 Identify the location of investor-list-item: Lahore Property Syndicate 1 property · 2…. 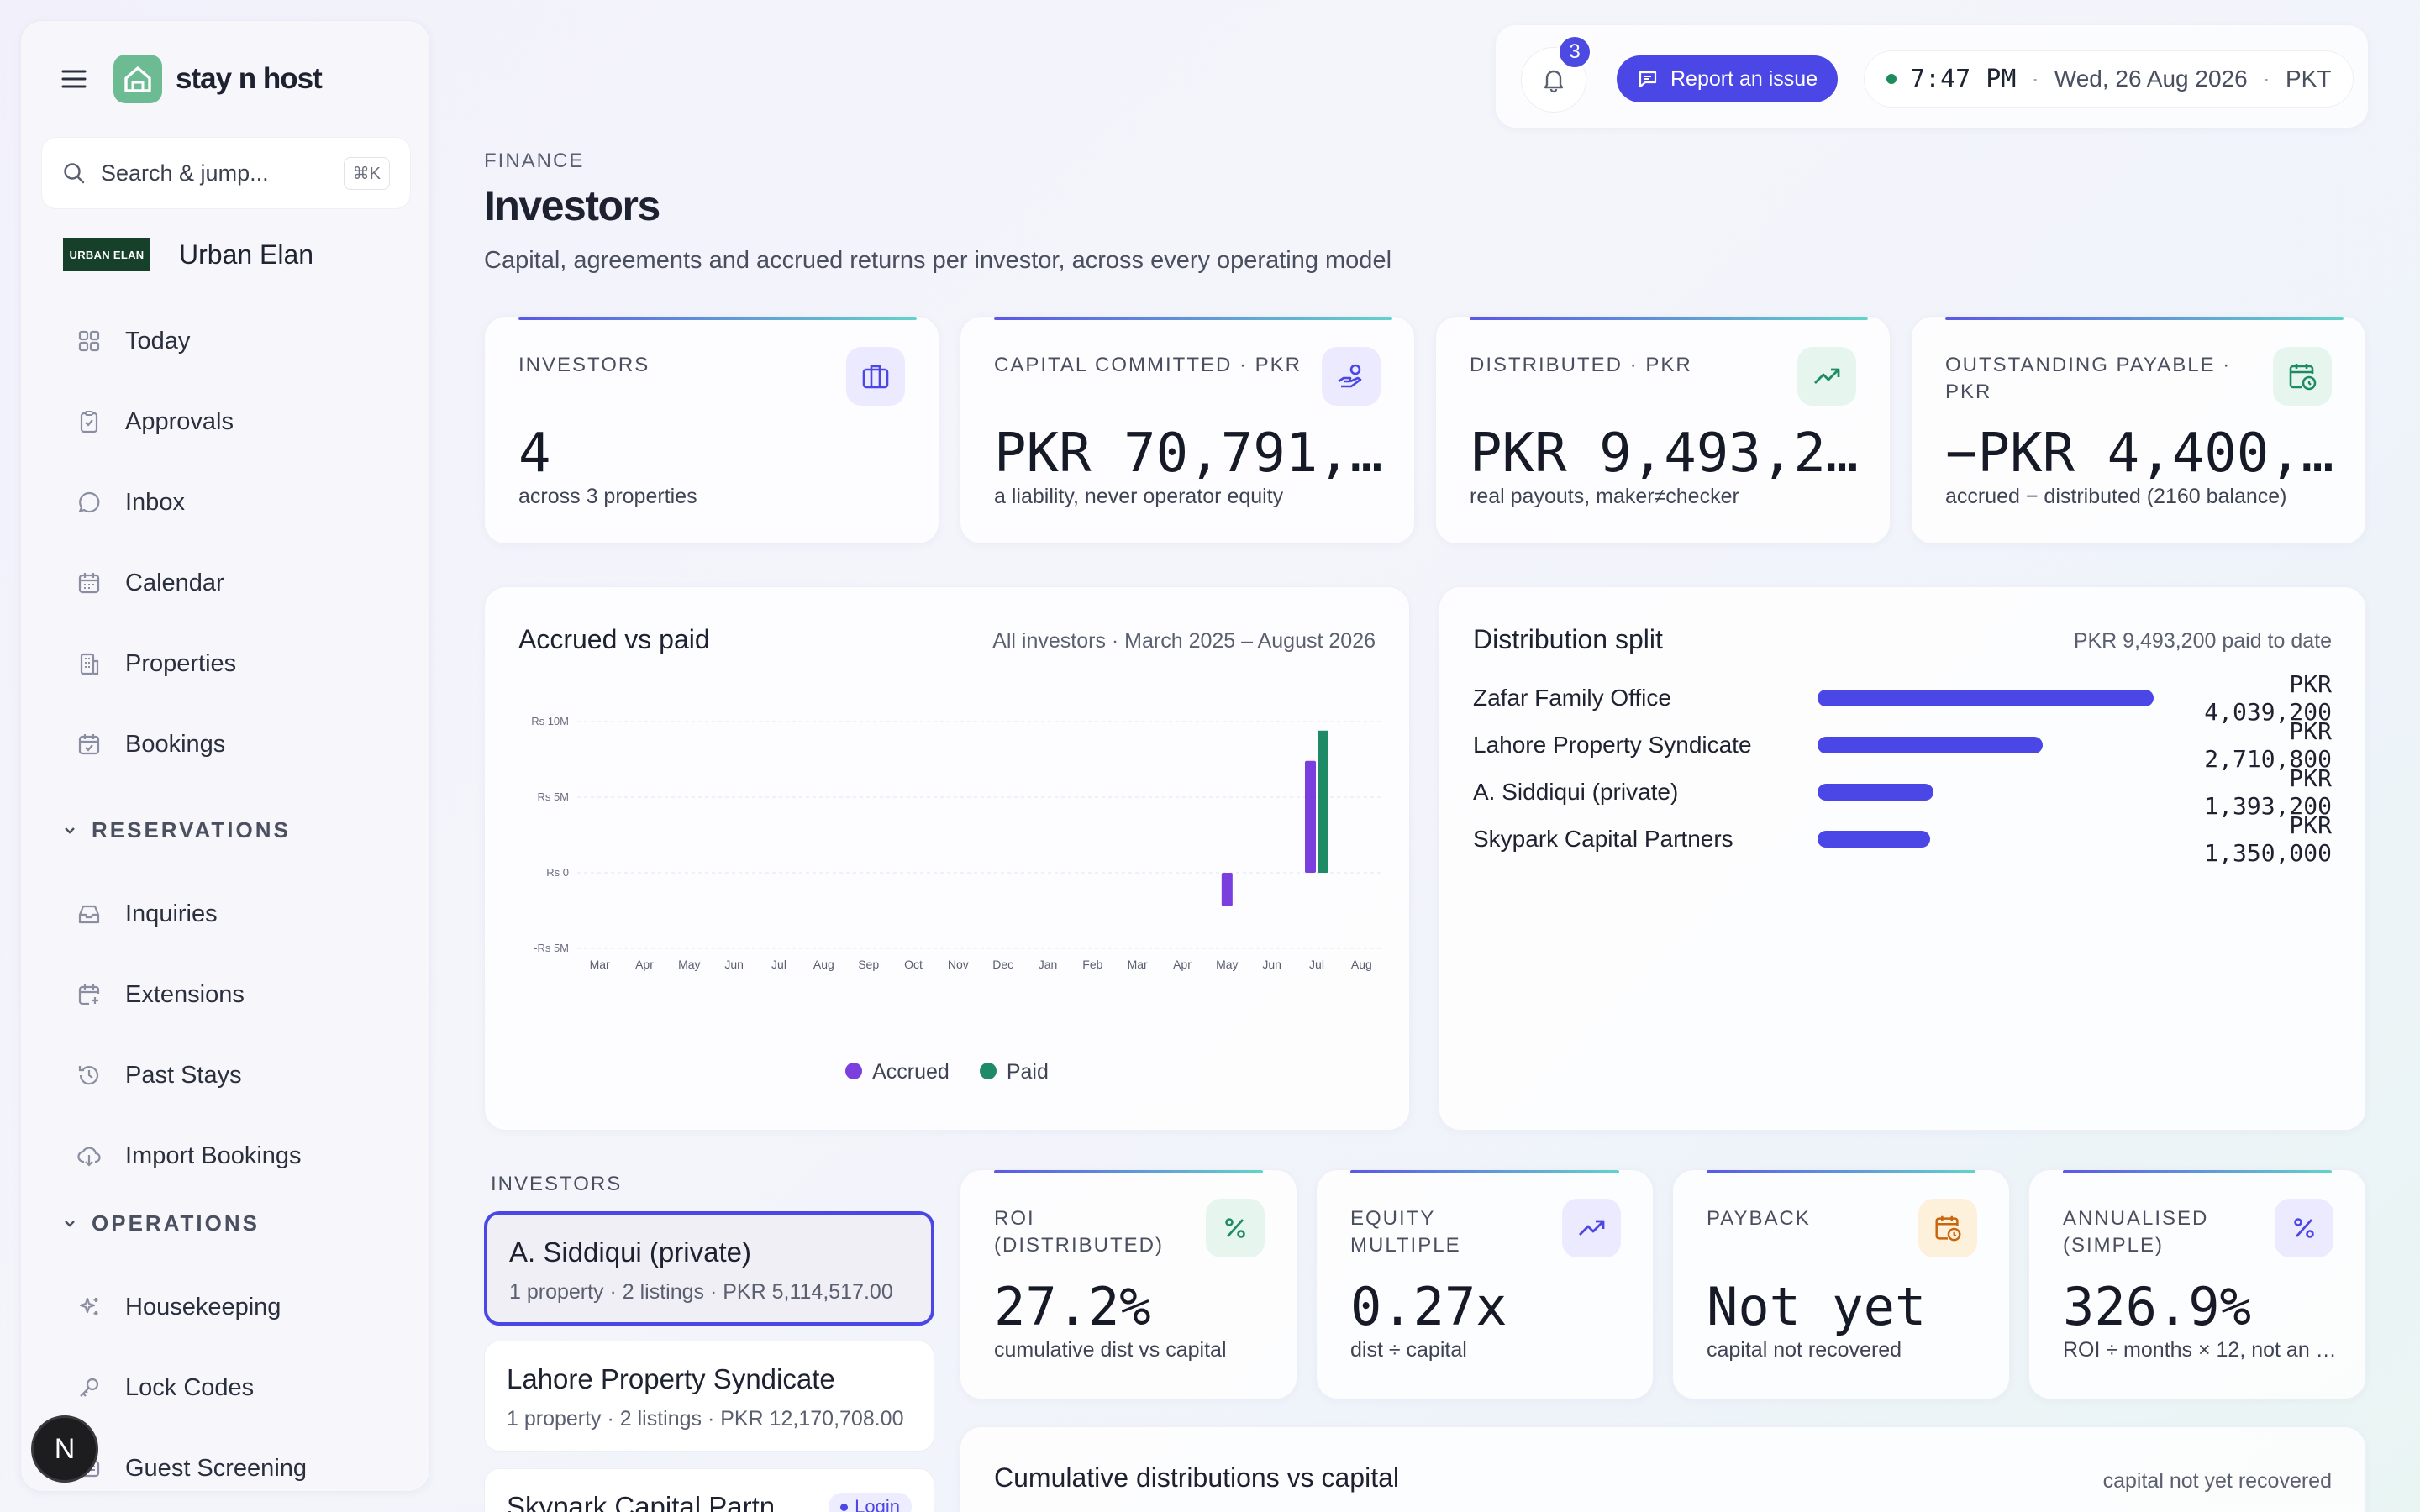
(709, 1396).